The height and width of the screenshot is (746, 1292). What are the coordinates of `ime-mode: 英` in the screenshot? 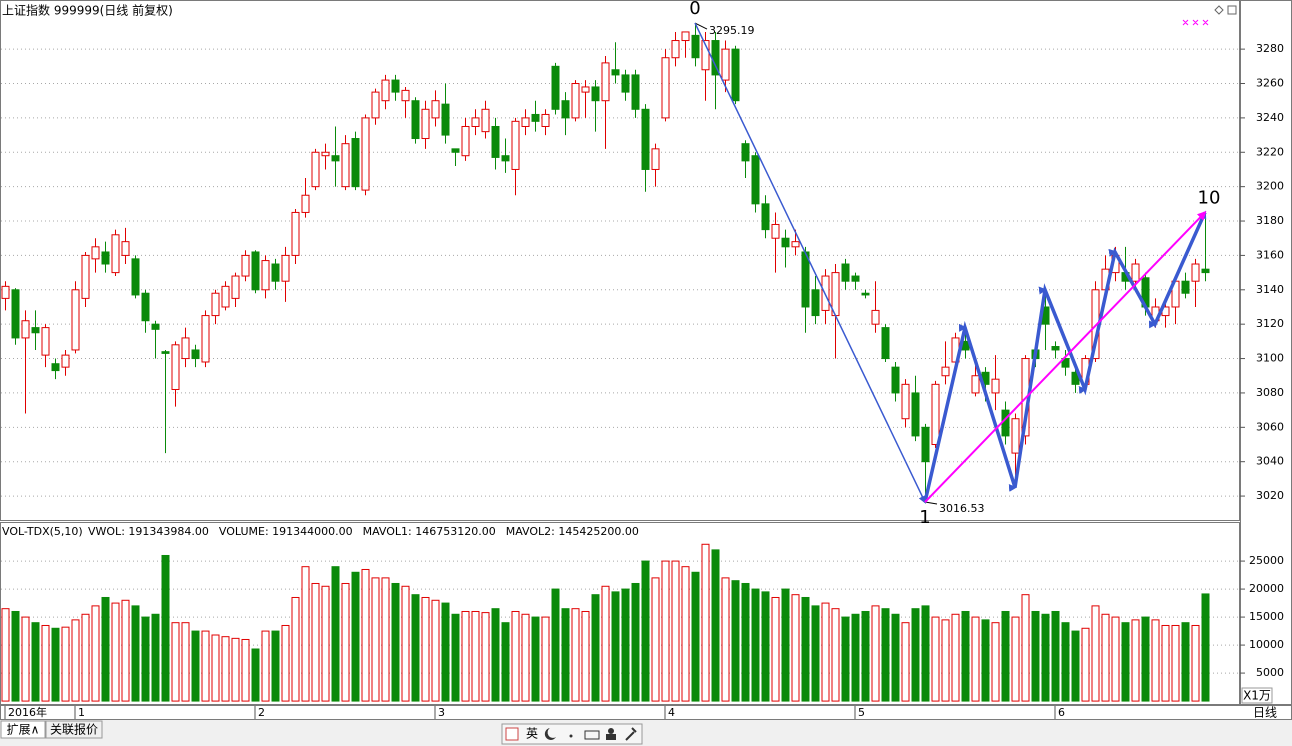 It's located at (532, 734).